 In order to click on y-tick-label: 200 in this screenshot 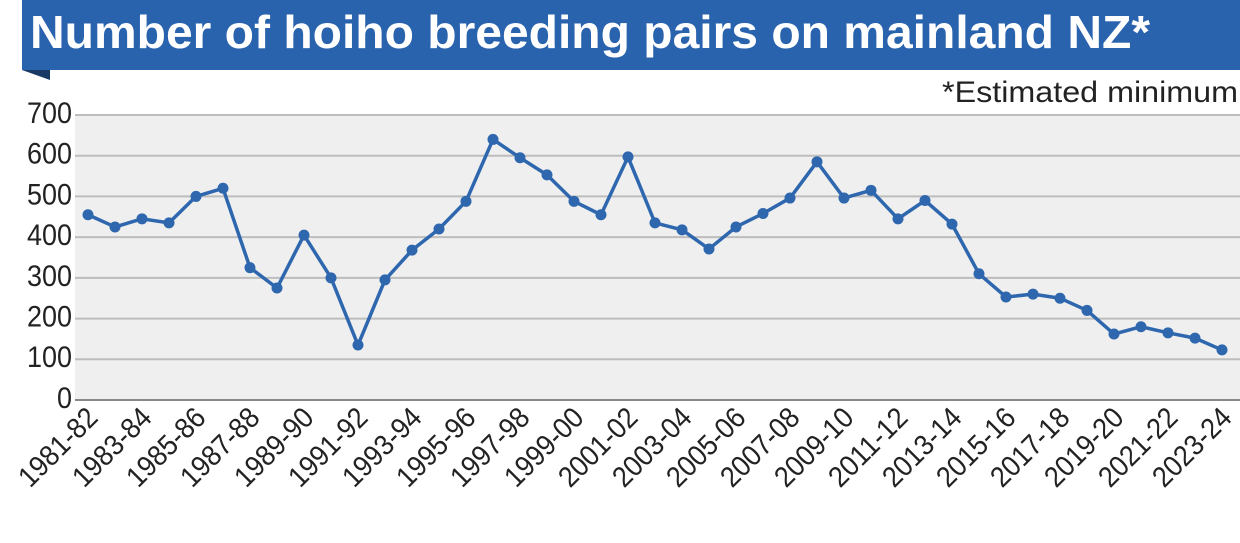, I will do `click(49, 316)`.